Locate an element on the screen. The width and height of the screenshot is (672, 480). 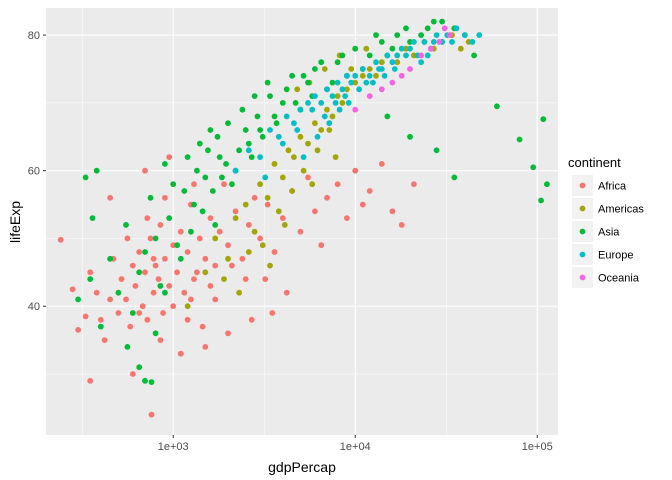
x-tick-label: 1e+05 is located at coordinates (537, 447).